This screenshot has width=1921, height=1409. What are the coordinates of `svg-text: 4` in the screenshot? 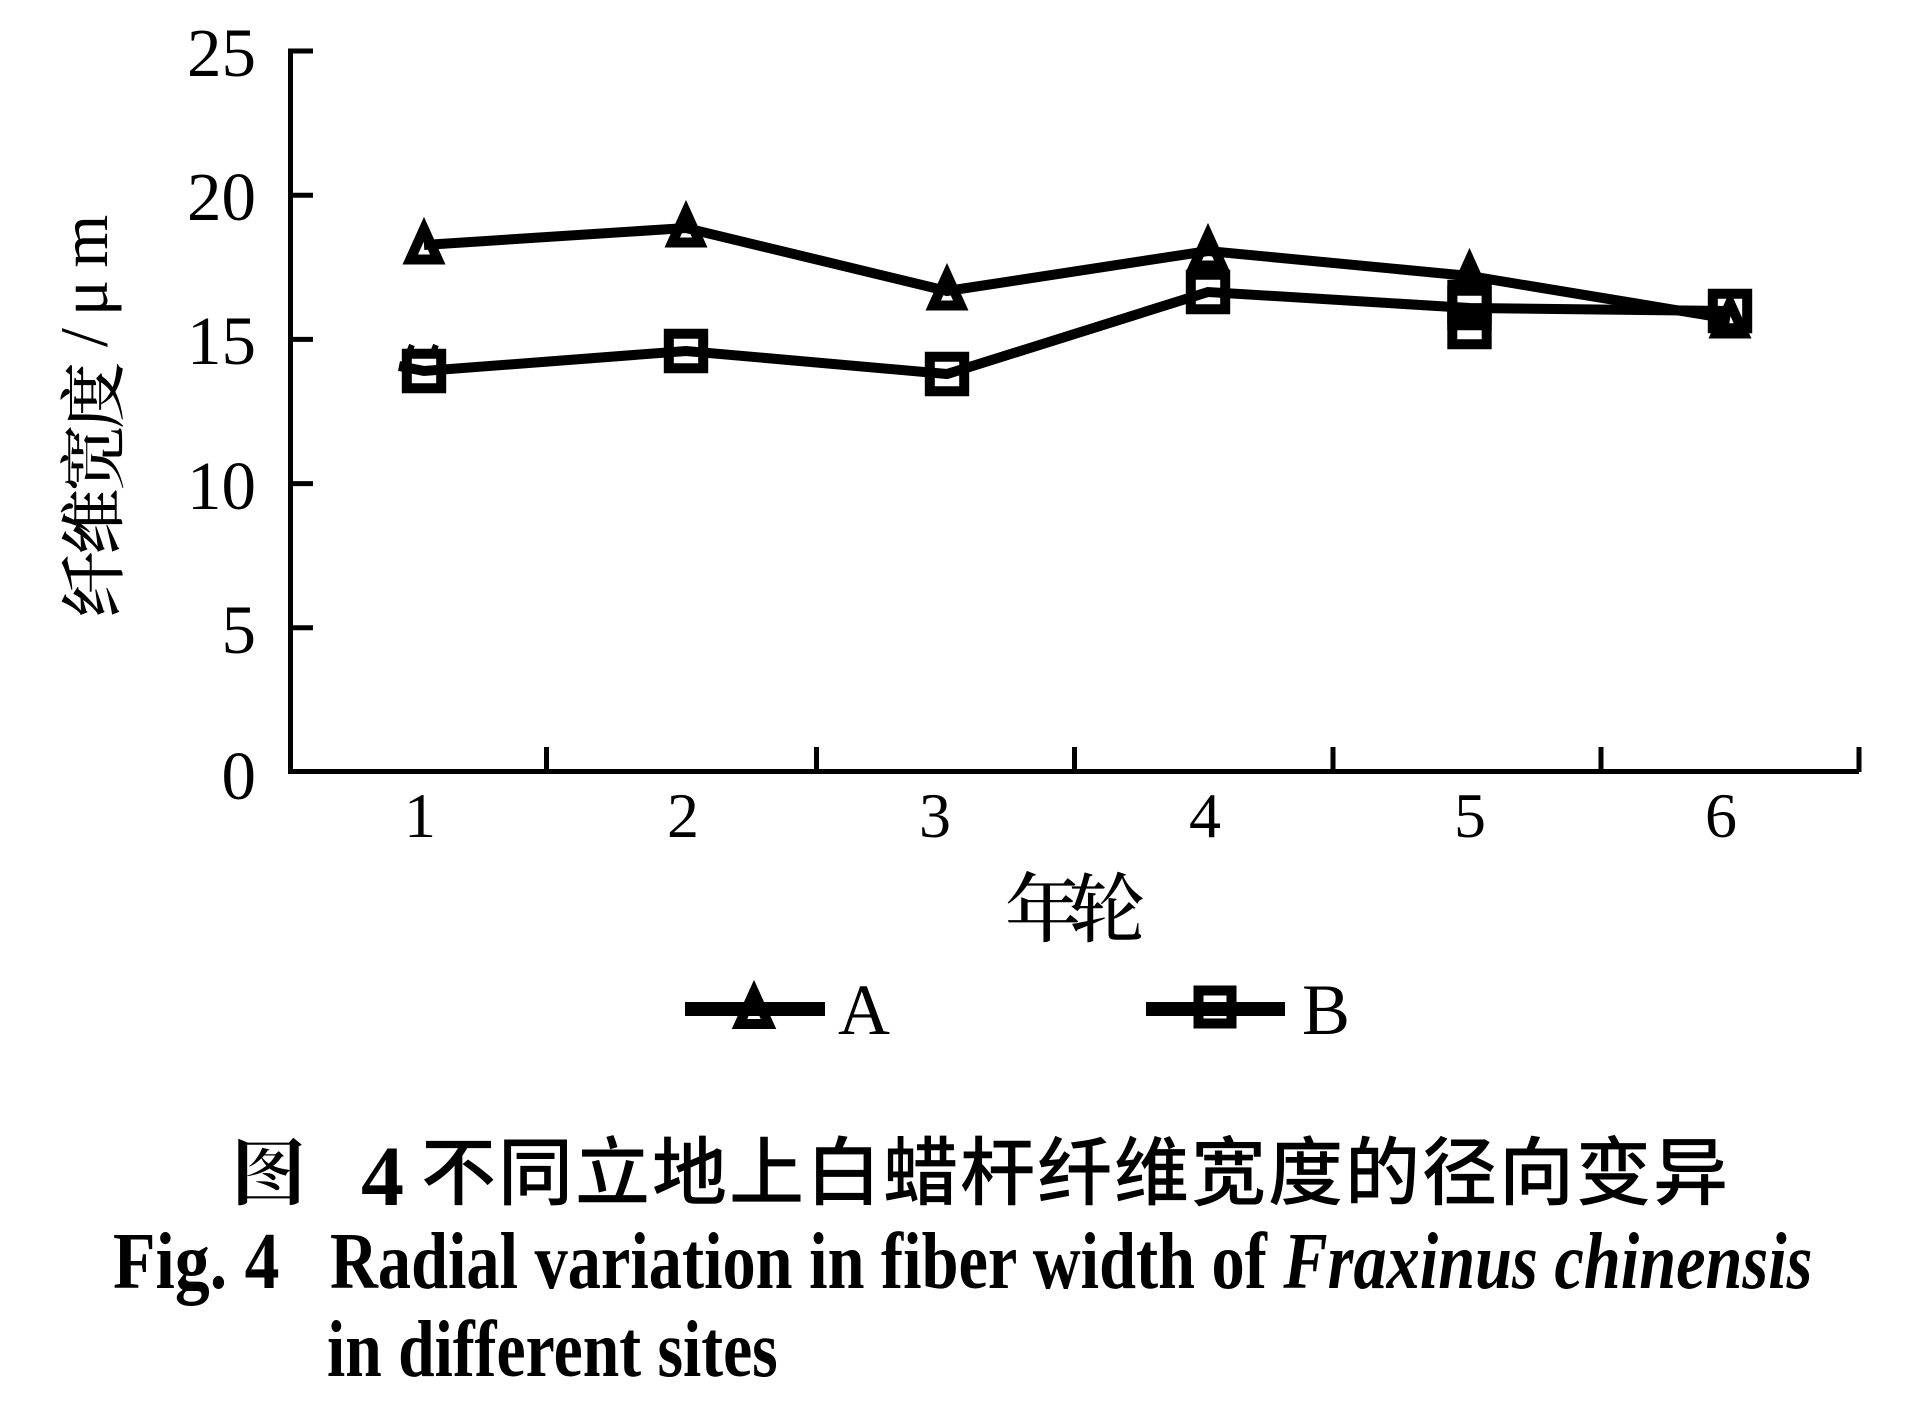 It's located at (382, 1176).